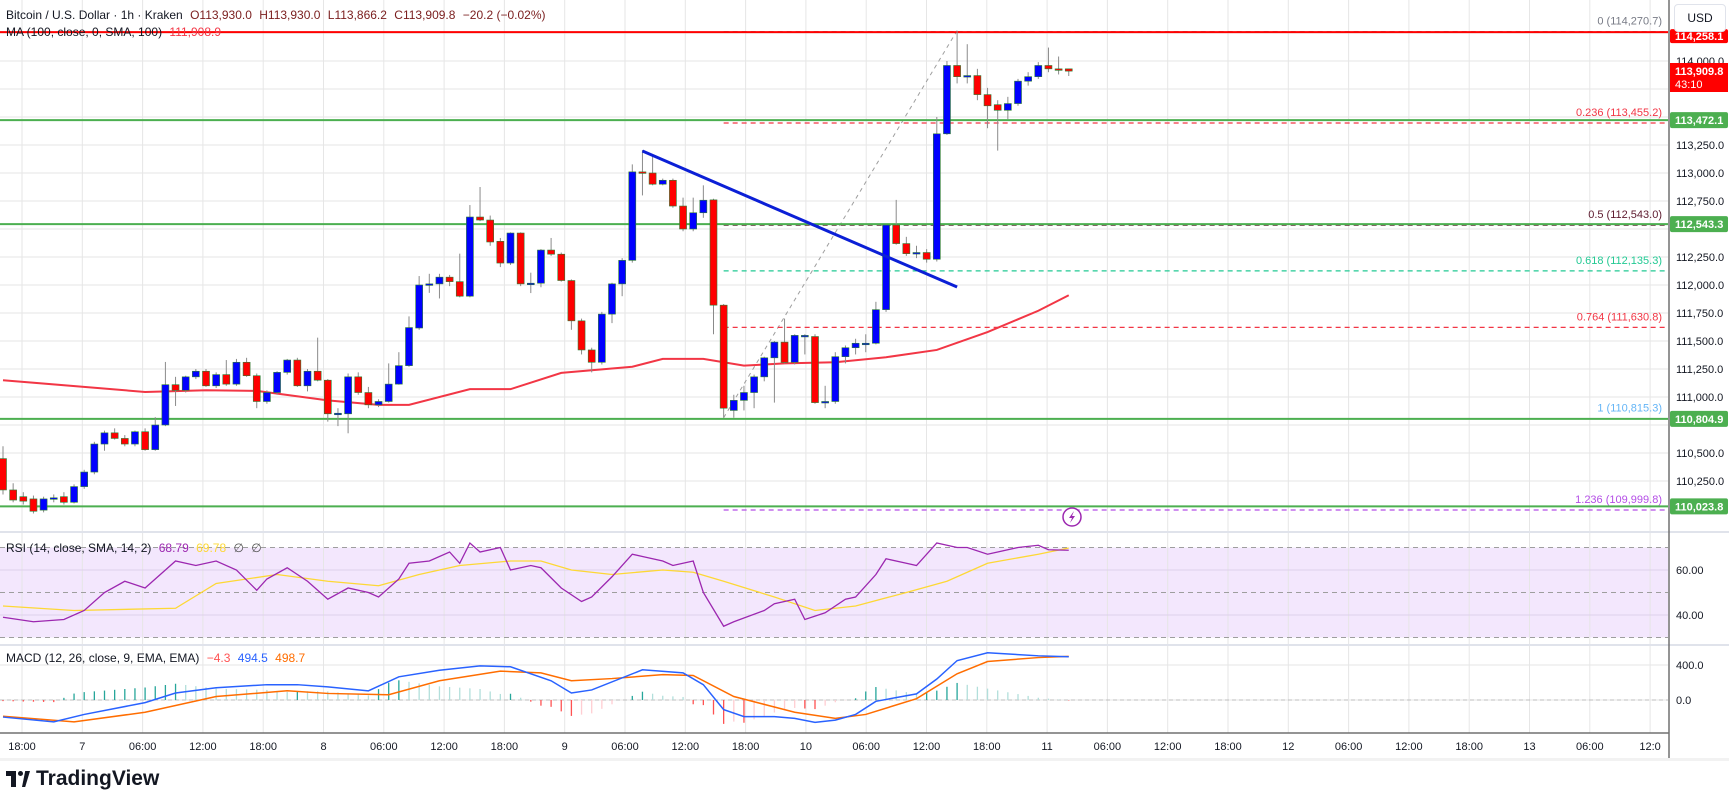  I want to click on currency-button: USD, so click(1700, 18).